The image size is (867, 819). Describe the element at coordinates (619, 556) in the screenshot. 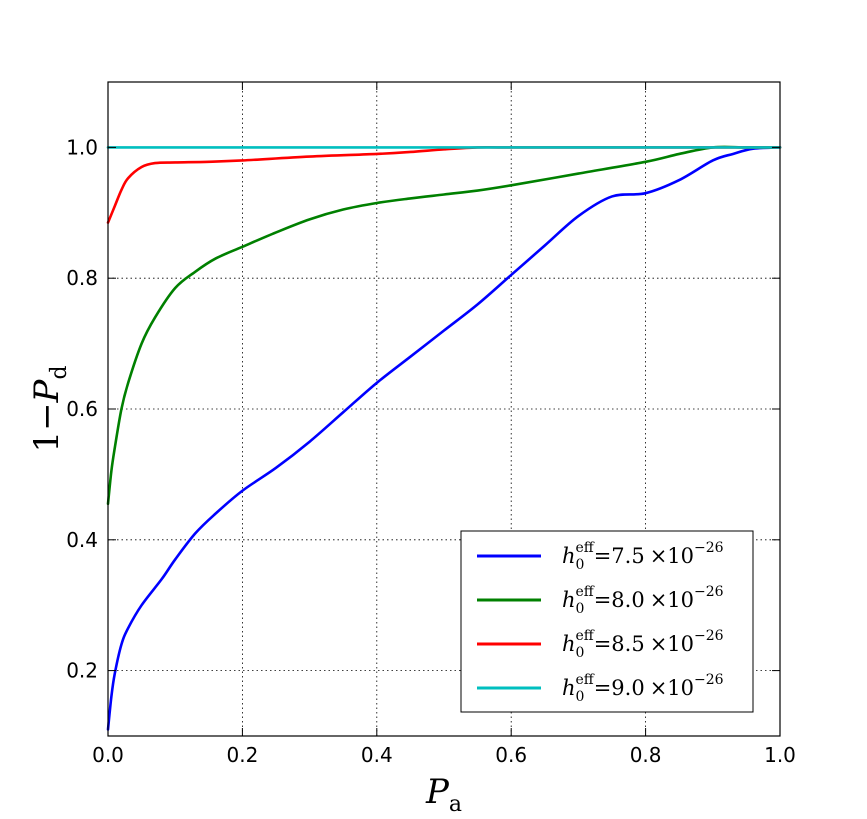

I see `legend-value: =7.5` at that location.